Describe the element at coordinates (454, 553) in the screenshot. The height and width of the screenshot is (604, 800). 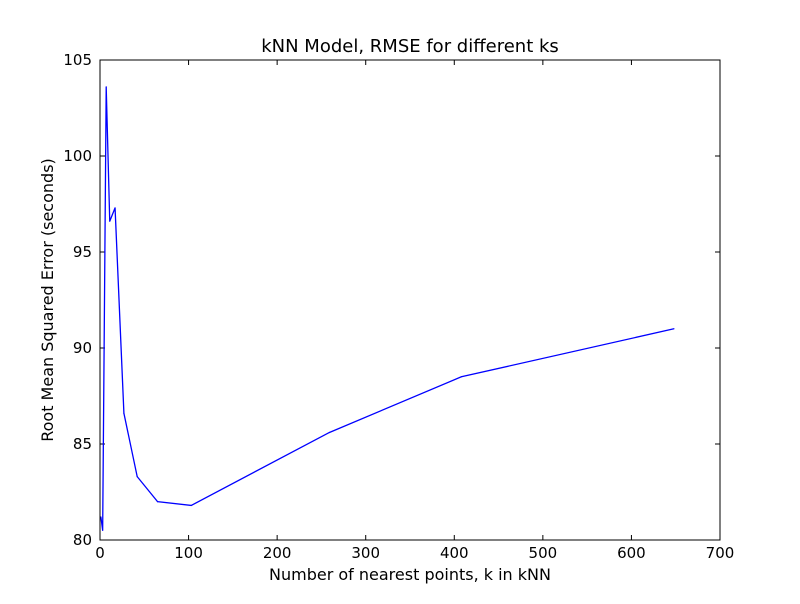
I see `x-tick-label: 400` at that location.